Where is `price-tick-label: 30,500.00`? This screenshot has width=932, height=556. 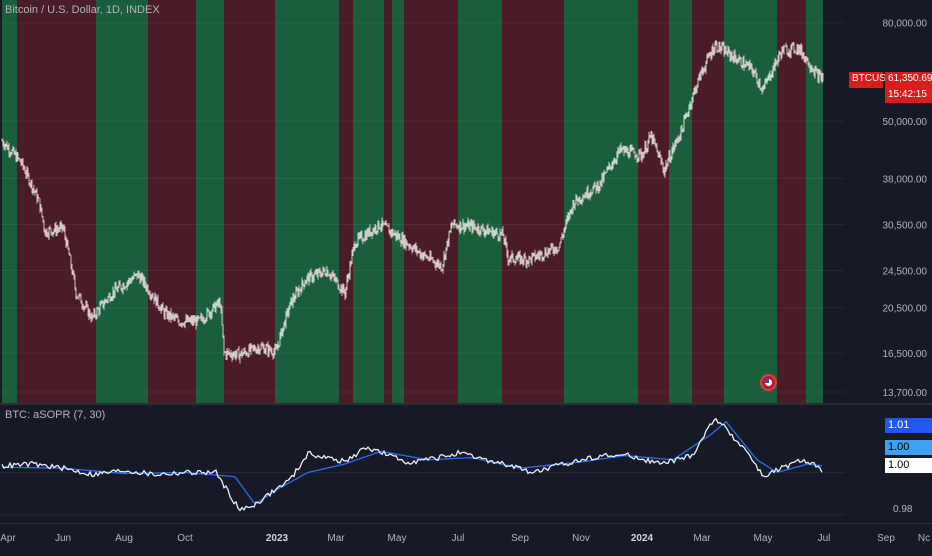 price-tick-label: 30,500.00 is located at coordinates (905, 226).